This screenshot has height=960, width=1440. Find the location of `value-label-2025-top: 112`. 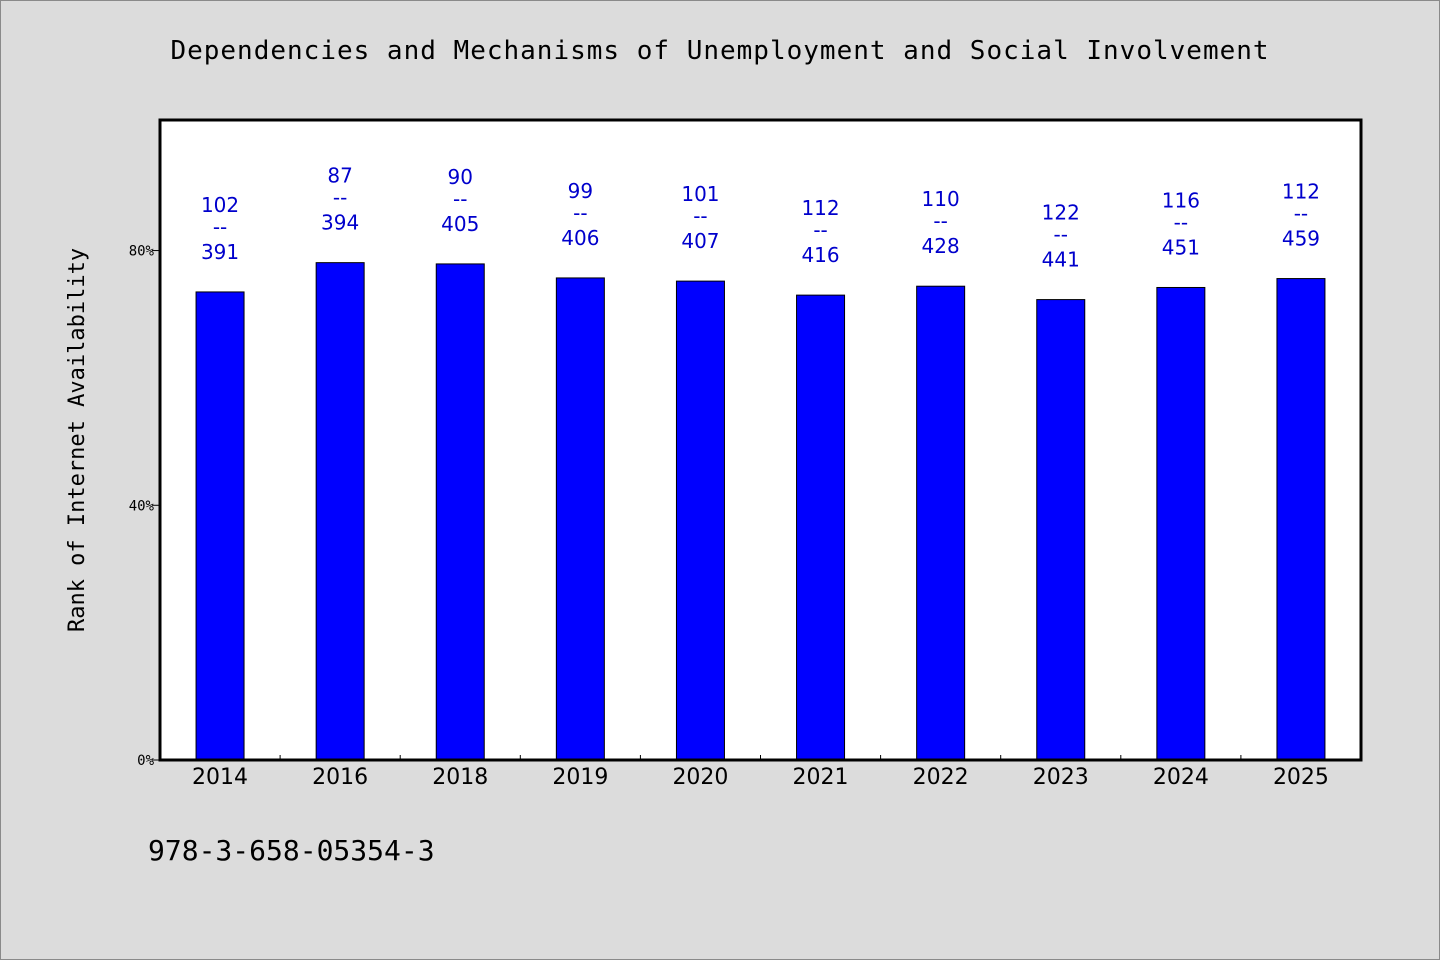

value-label-2025-top: 112 is located at coordinates (1301, 192).